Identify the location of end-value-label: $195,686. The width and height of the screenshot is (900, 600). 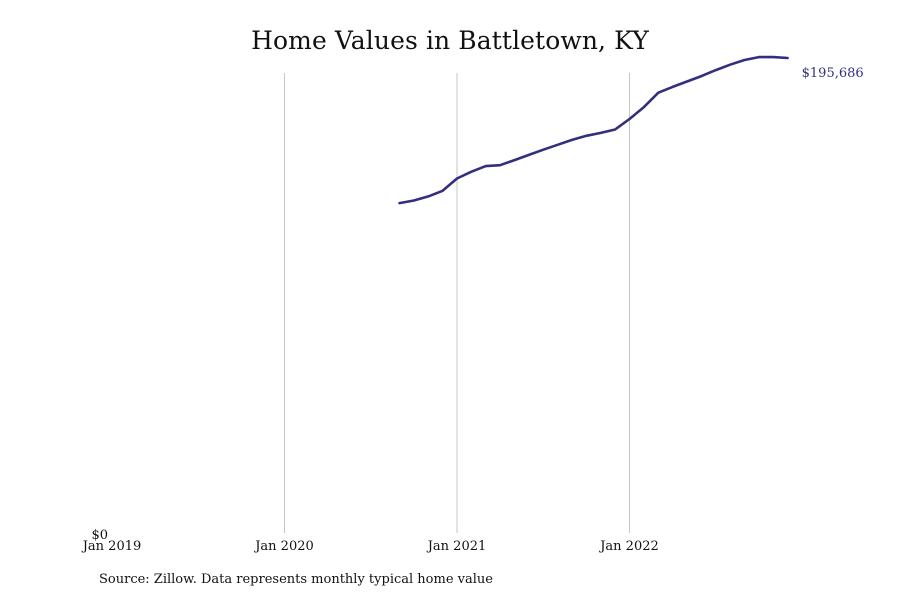
(833, 73).